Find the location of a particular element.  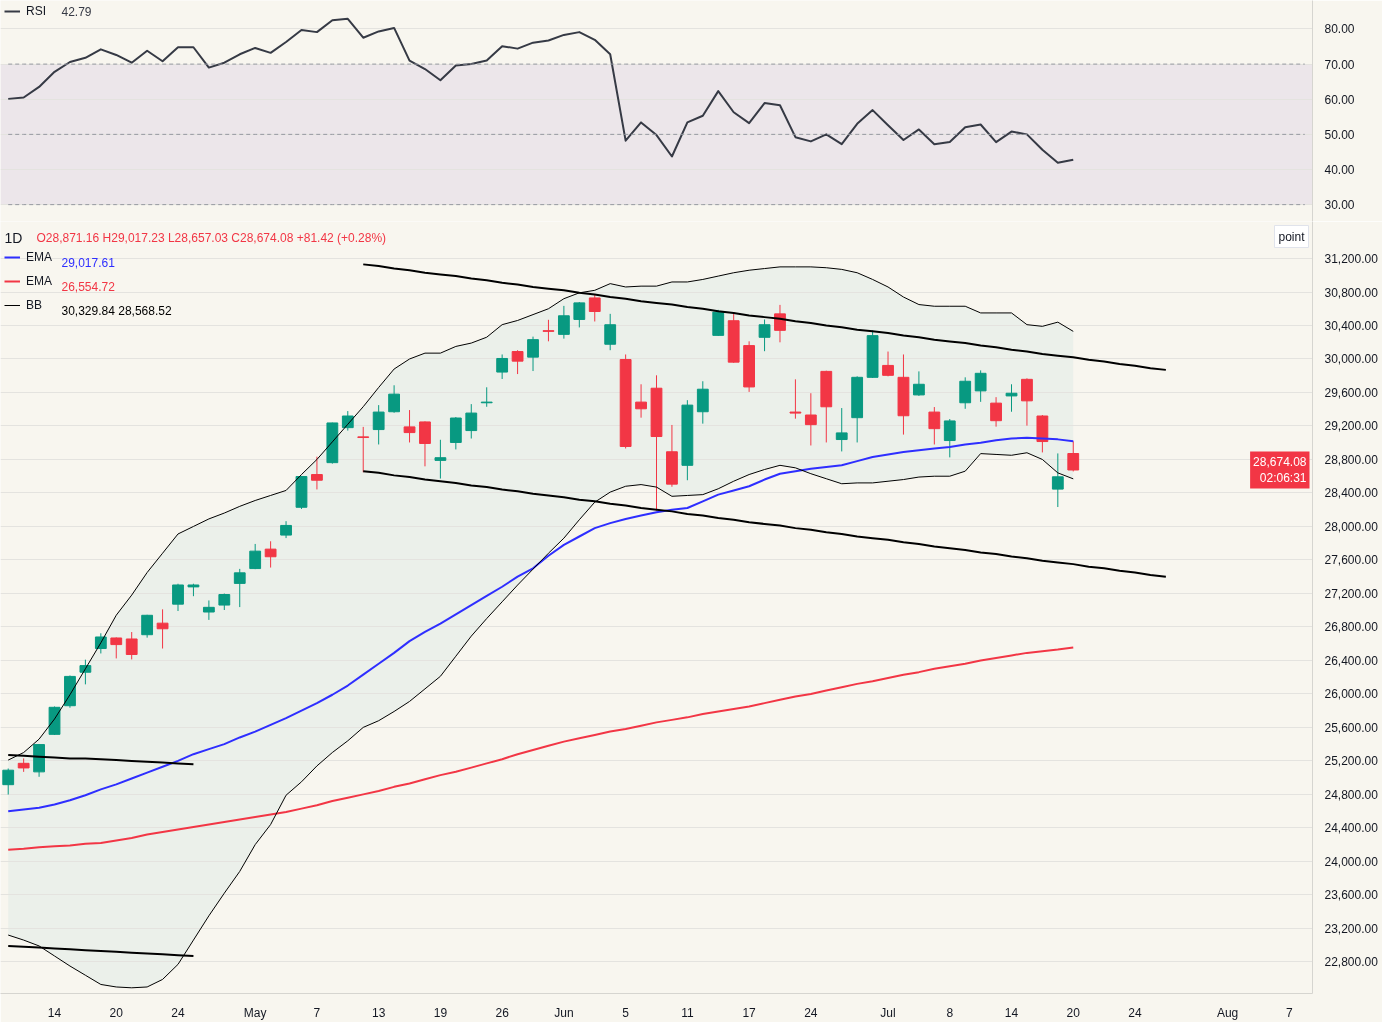

x-tick-label: 5 is located at coordinates (626, 1012).